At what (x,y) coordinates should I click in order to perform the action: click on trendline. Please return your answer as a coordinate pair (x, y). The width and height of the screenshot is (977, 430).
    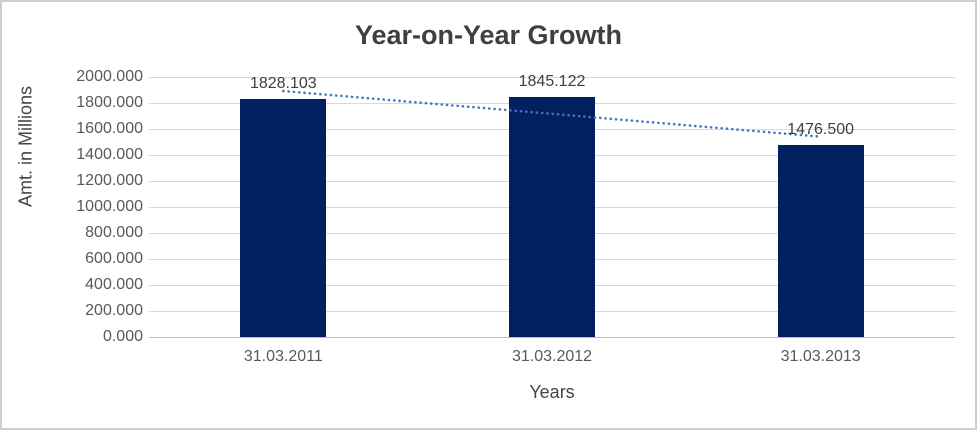
    Looking at the image, I should click on (552, 113).